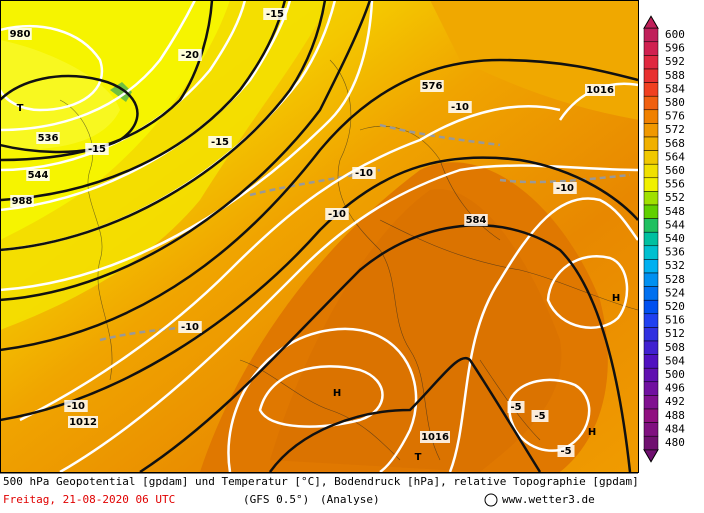  Describe the element at coordinates (675, 75) in the screenshot. I see `colorbar-label: 588` at that location.